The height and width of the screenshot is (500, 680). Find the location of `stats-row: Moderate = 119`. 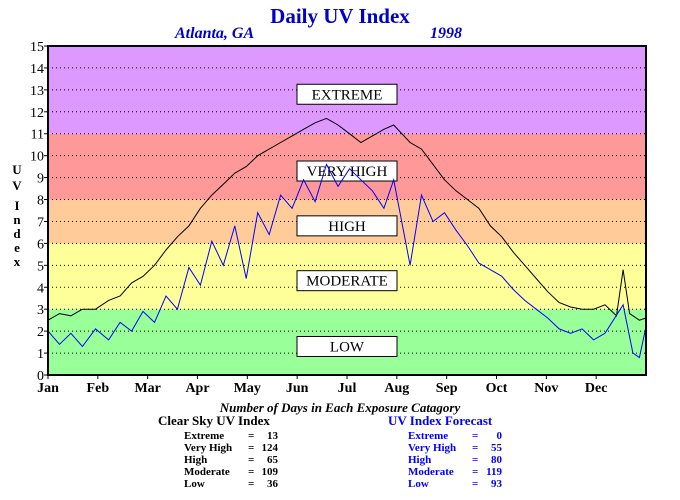

stats-row: Moderate = 119 is located at coordinates (455, 472).